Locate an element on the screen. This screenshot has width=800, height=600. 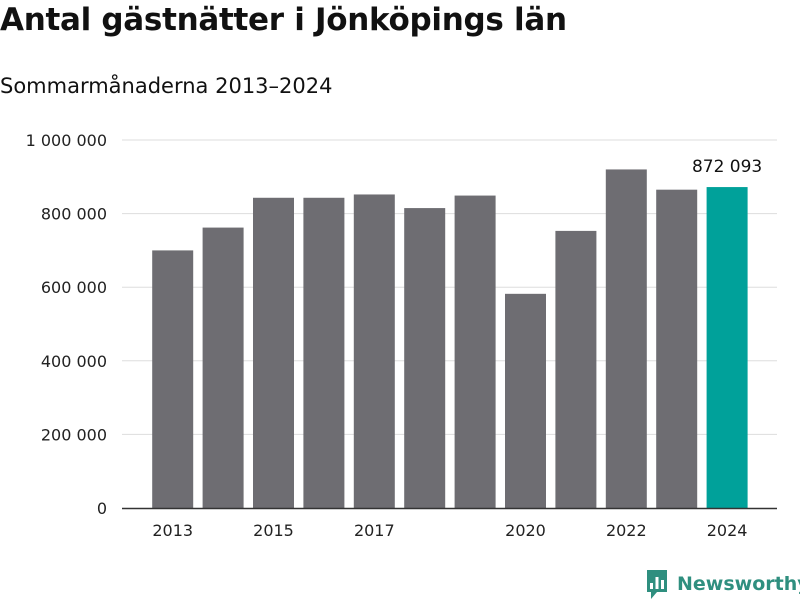
x-tick-label: 2013 is located at coordinates (172, 530).